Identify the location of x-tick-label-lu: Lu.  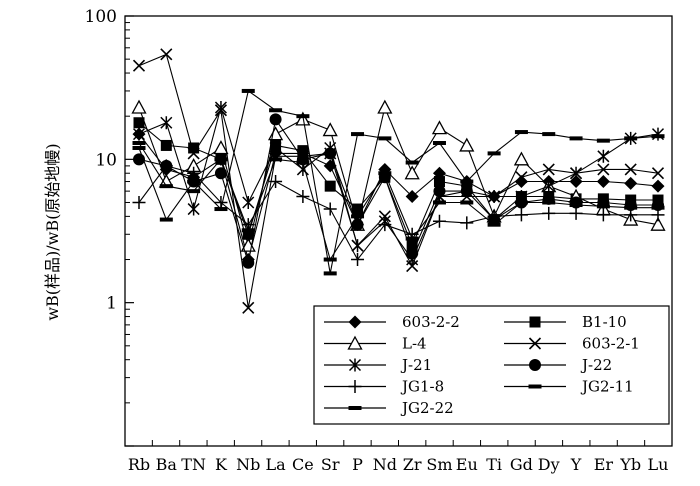
(658, 464).